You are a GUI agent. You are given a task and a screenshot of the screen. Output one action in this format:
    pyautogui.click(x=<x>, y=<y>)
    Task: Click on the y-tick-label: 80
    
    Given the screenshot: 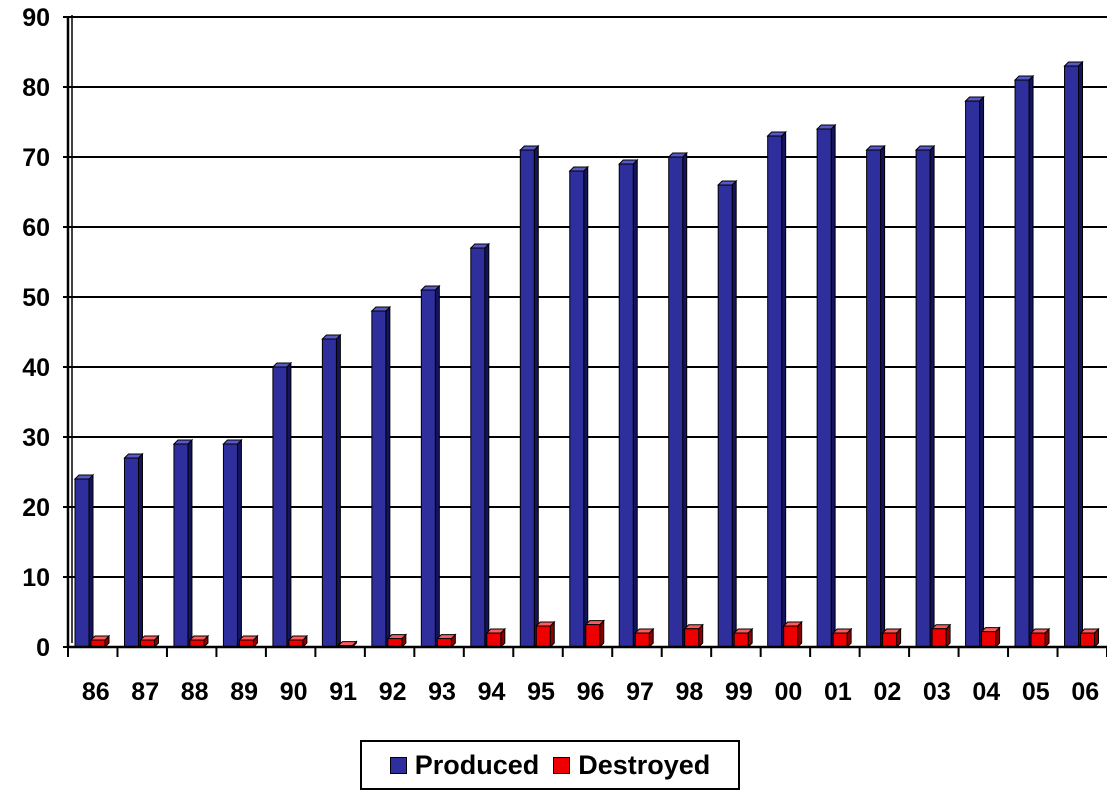 What is the action you would take?
    pyautogui.click(x=36, y=88)
    